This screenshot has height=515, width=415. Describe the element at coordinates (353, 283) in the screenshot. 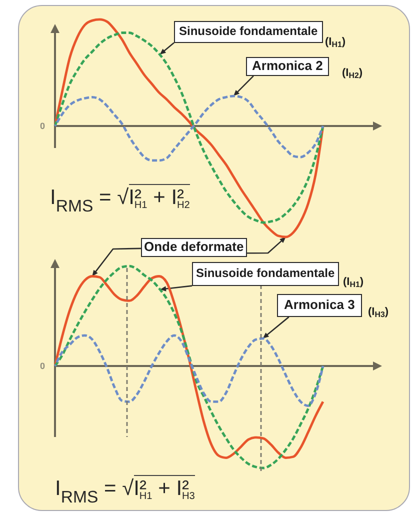

I see `text: (I$_{H1}$)` at that location.